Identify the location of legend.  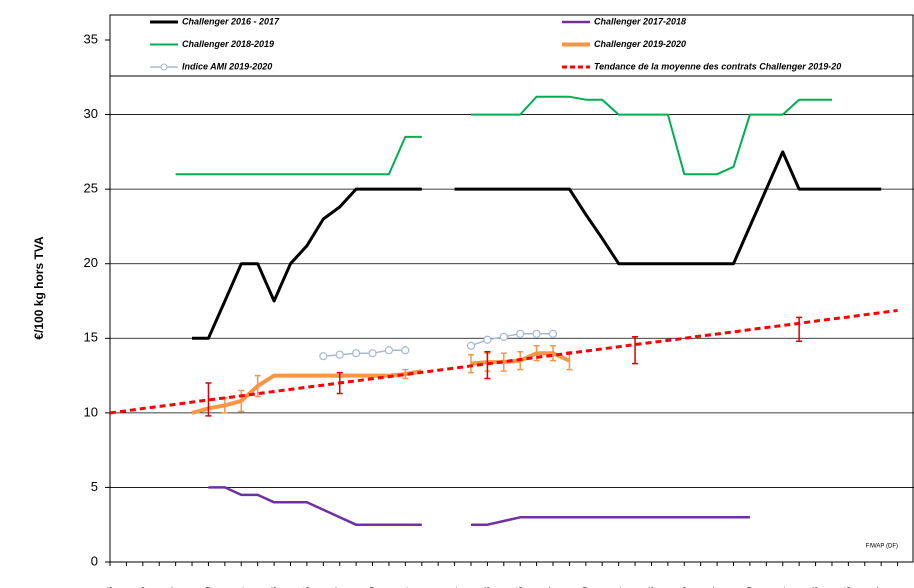
(511, 45).